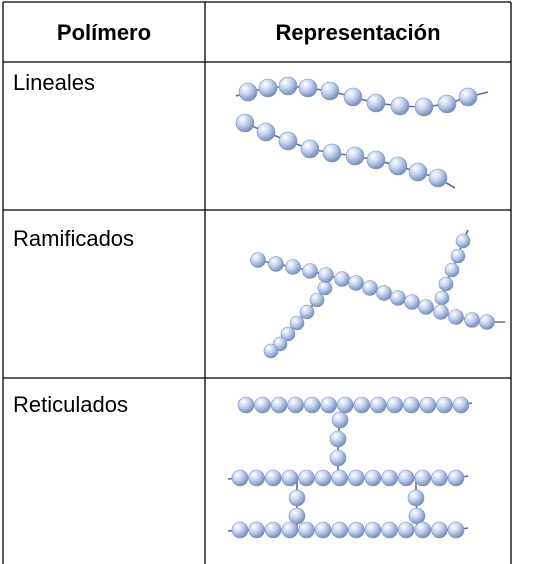  Describe the element at coordinates (70, 404) in the screenshot. I see `row-label: Reticulados` at that location.